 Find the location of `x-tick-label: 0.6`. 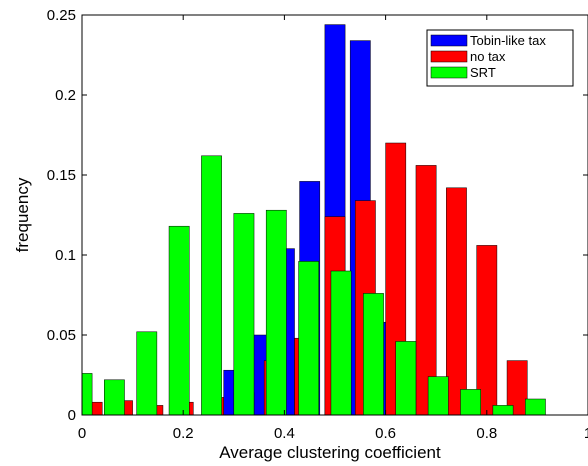

x-tick-label: 0.6 is located at coordinates (385, 433).